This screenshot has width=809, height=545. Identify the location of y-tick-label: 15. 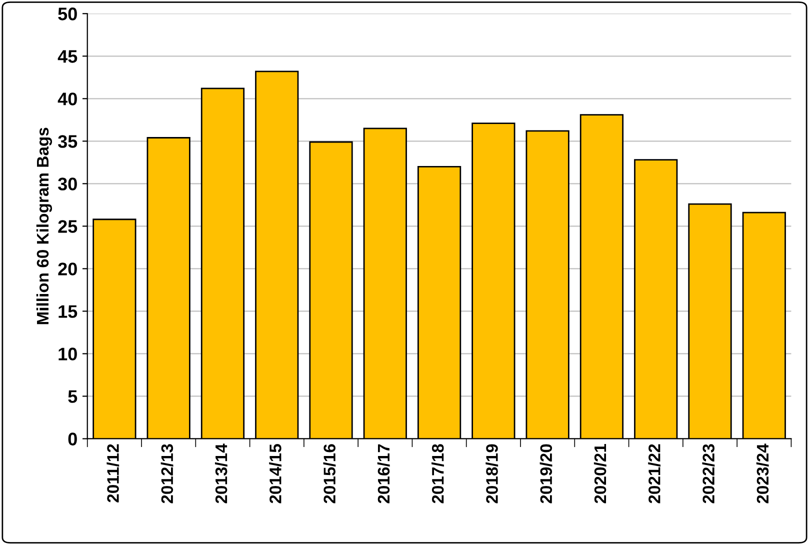
(68, 311).